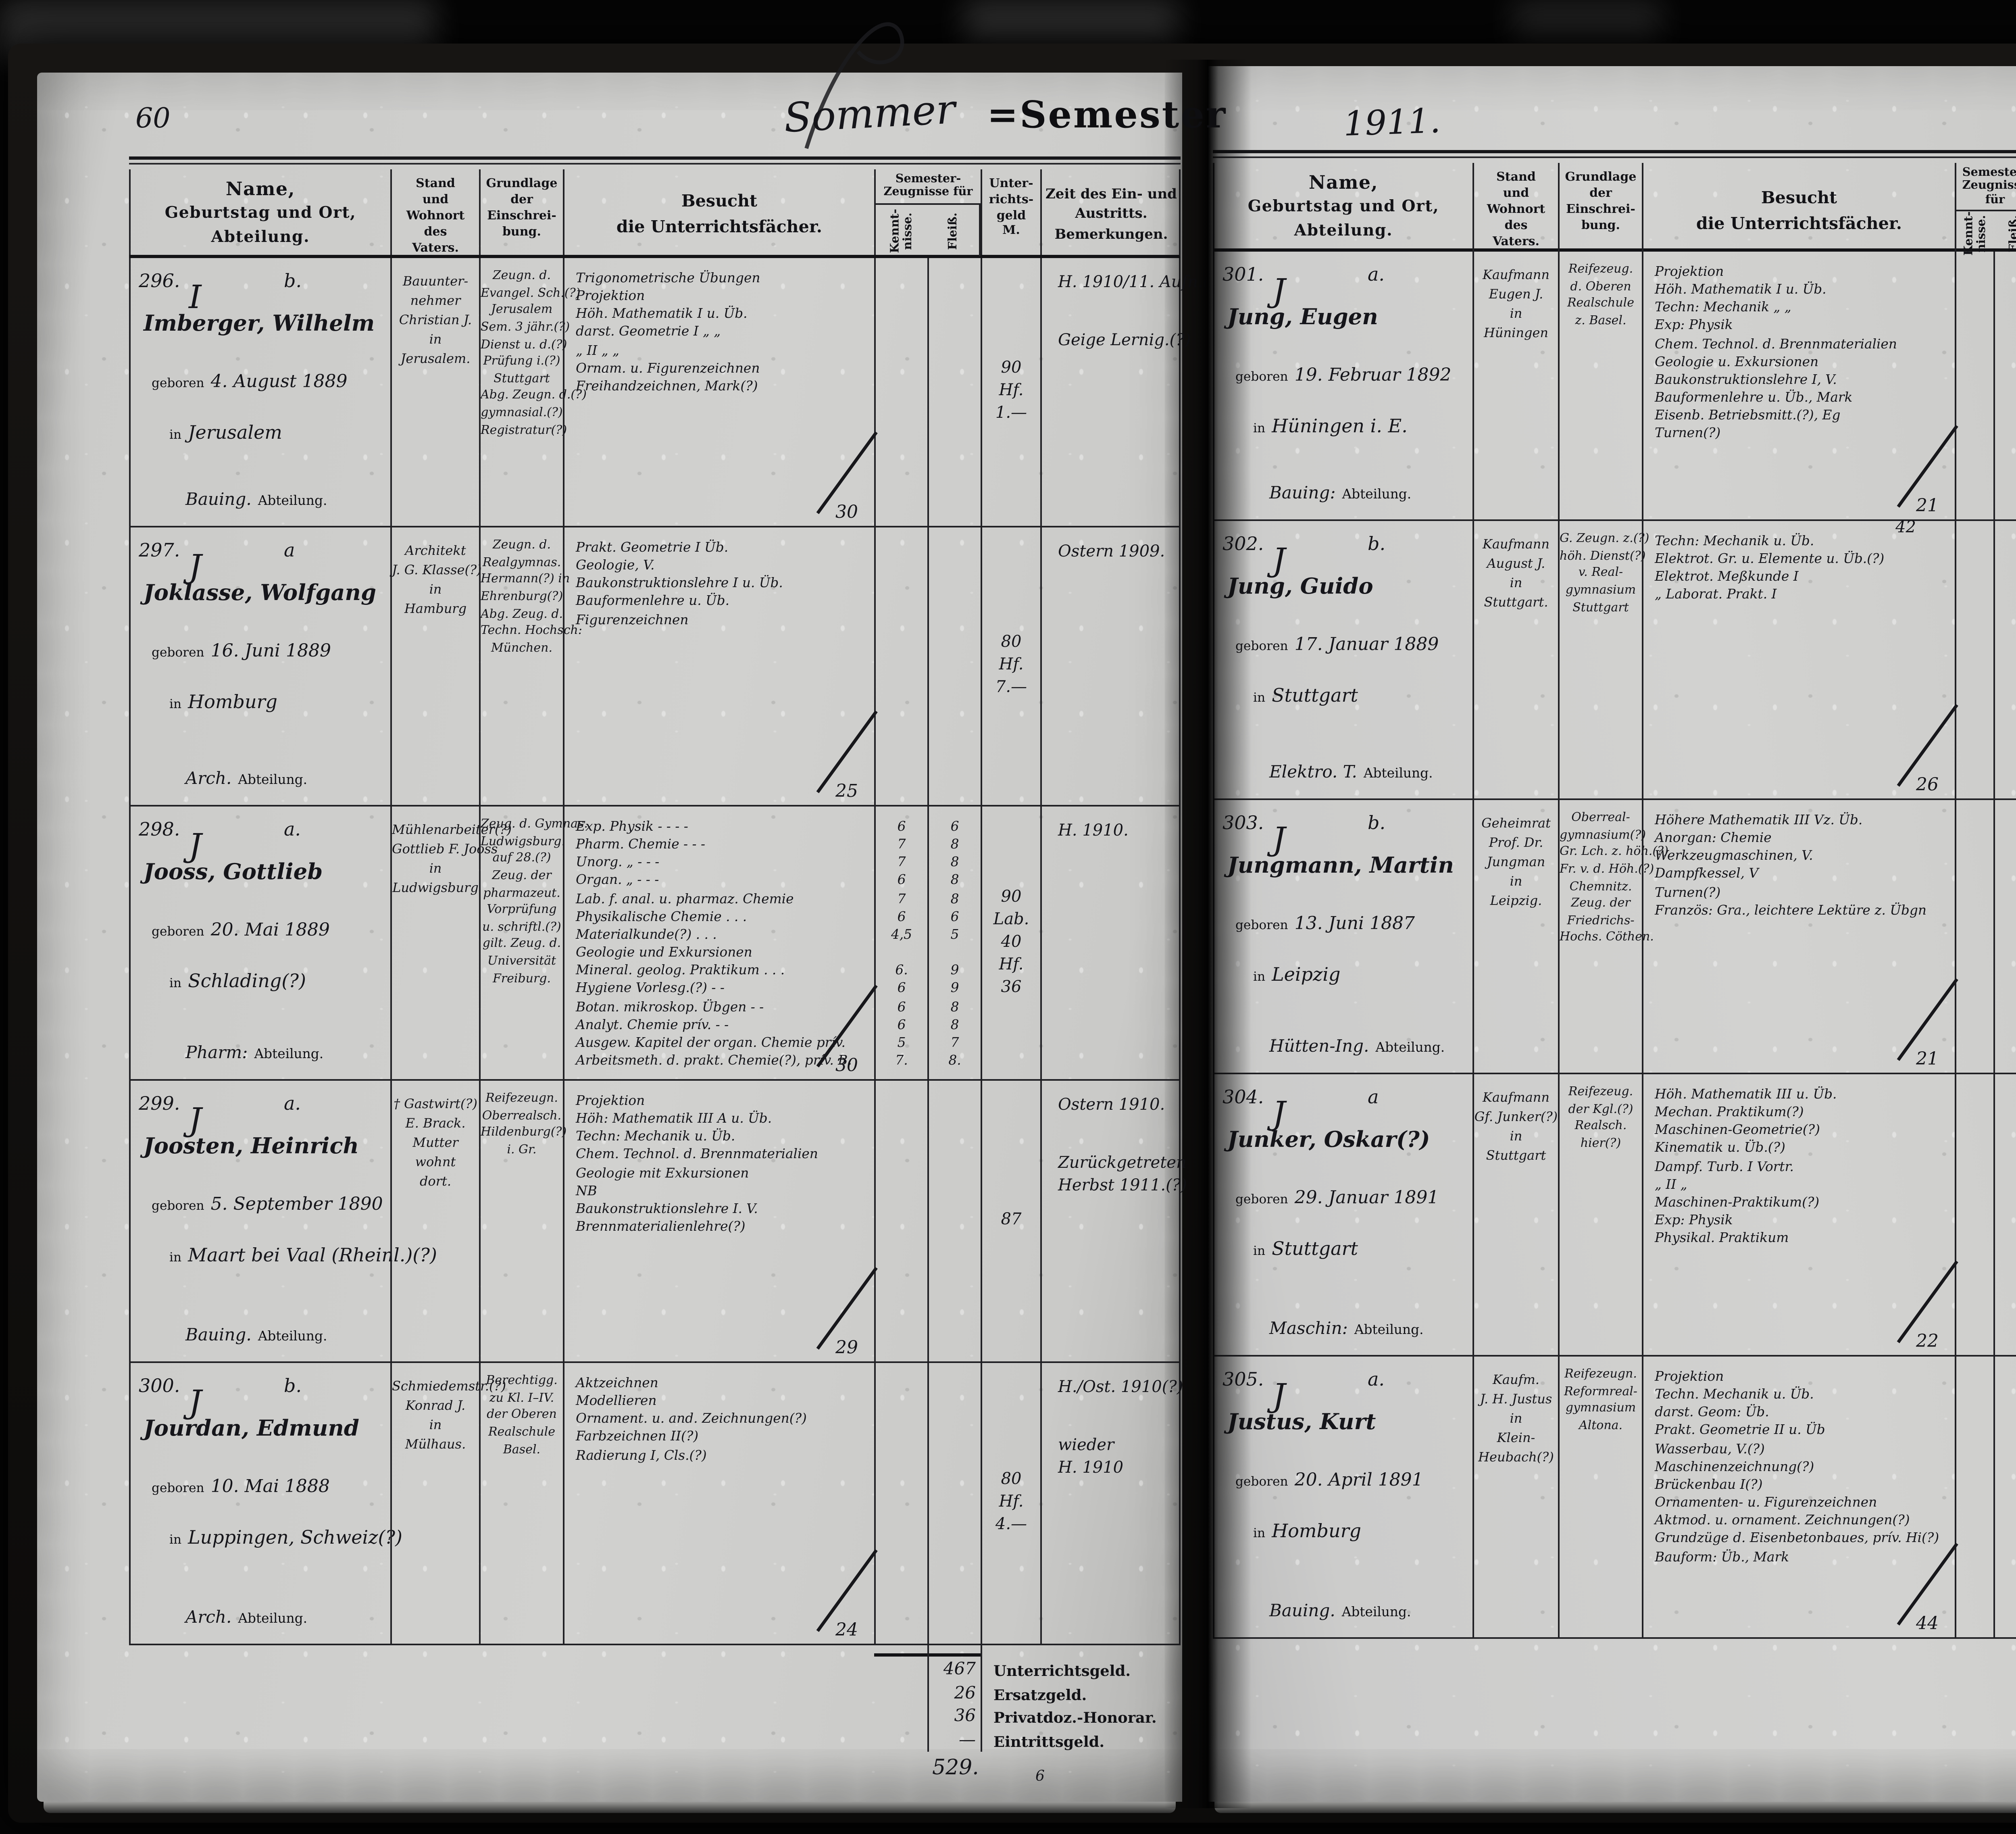  I want to click on birth-date: 13. Juni 1887, so click(1354, 924).